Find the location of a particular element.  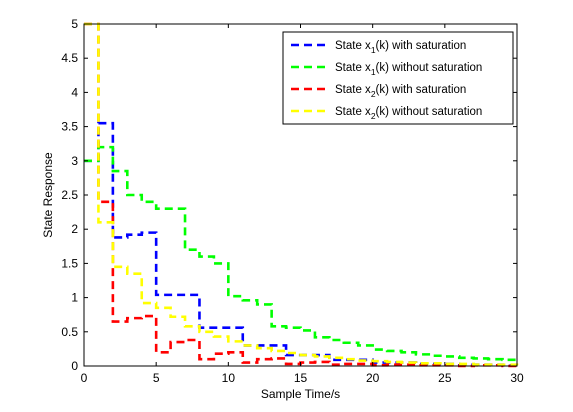

y-tick-label: 1 is located at coordinates (74, 298).